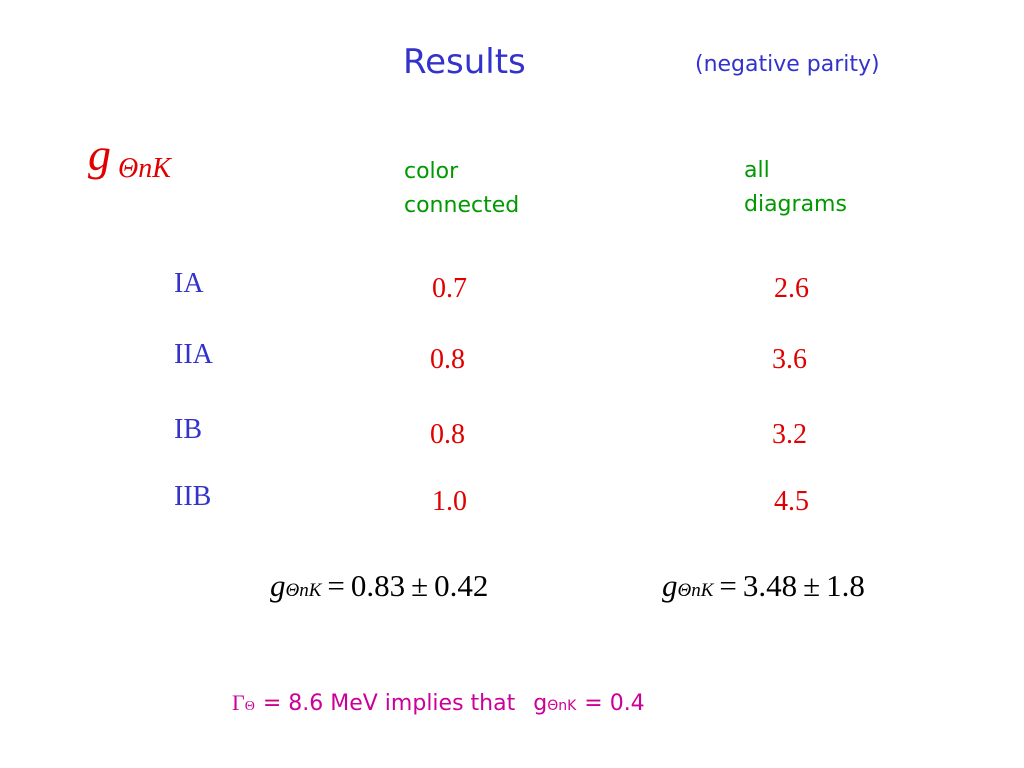 The width and height of the screenshot is (1024, 768). I want to click on coupling-symbol: g, so click(99, 154).